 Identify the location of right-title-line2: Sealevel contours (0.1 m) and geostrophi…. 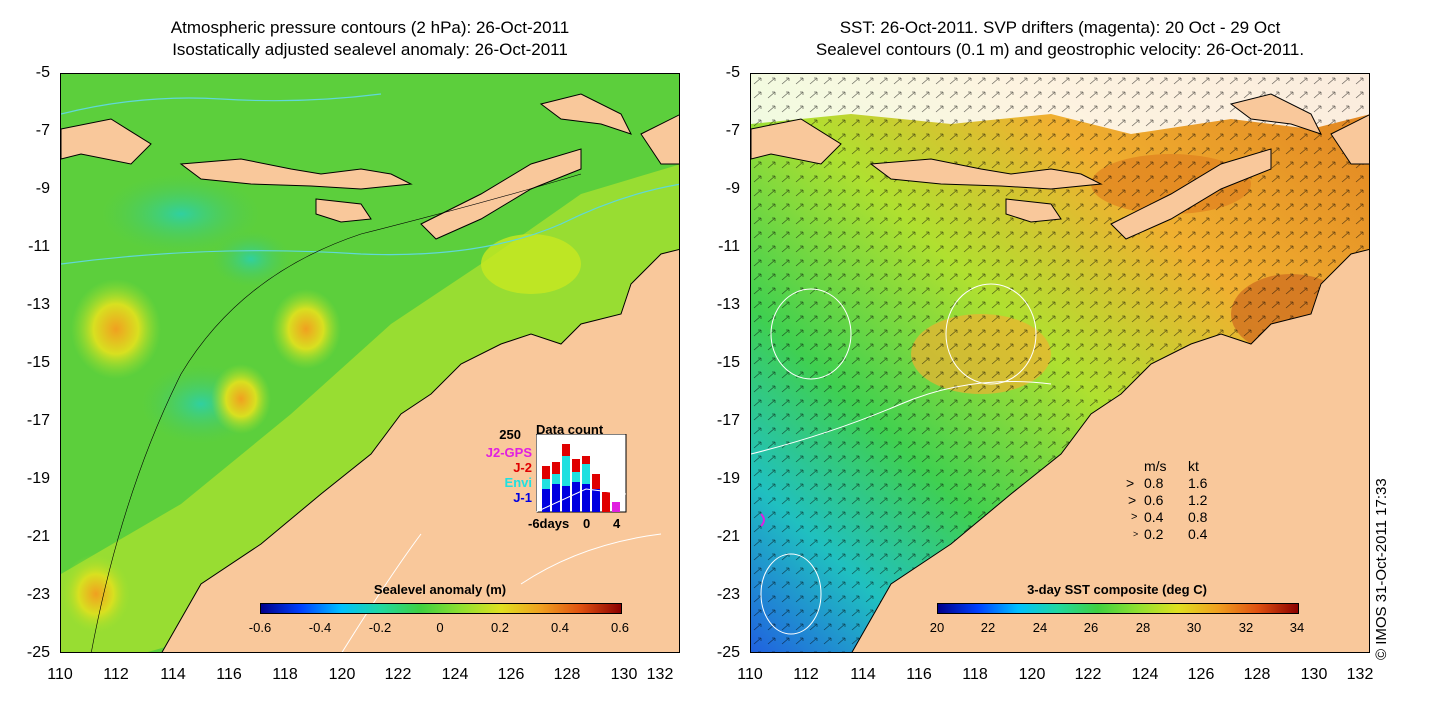
(1060, 49).